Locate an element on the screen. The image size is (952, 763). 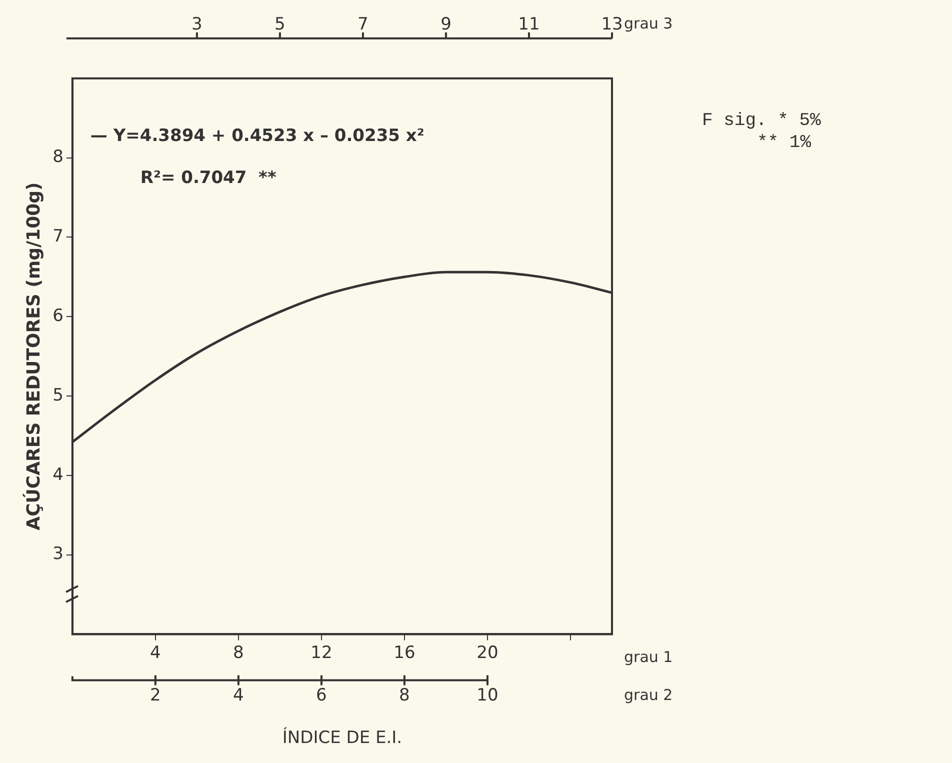
x-axis-title: ÍNDICE DE E.I. is located at coordinates (342, 737).